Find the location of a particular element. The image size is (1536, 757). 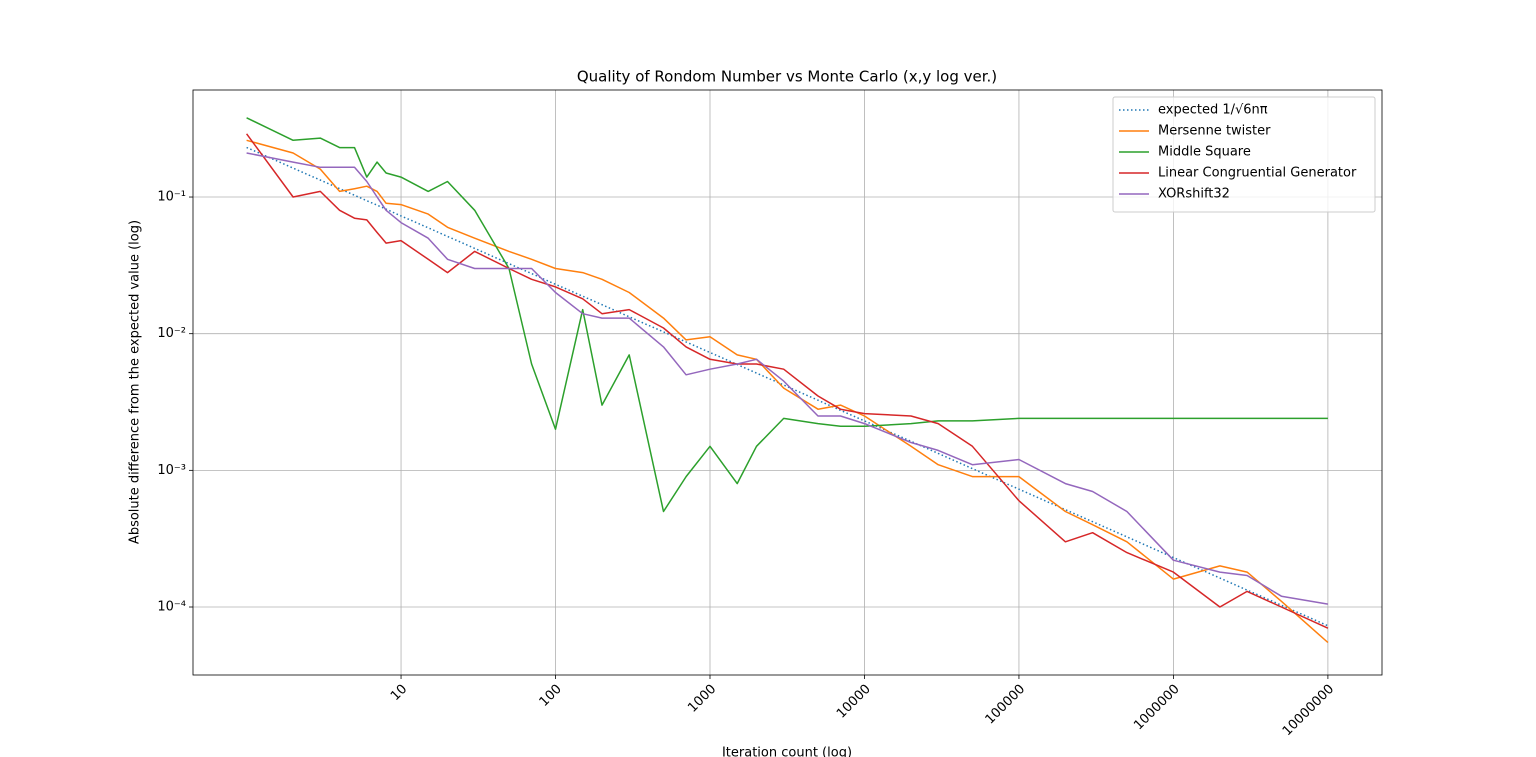

x-tick-label: 100000 is located at coordinates (1006, 705).